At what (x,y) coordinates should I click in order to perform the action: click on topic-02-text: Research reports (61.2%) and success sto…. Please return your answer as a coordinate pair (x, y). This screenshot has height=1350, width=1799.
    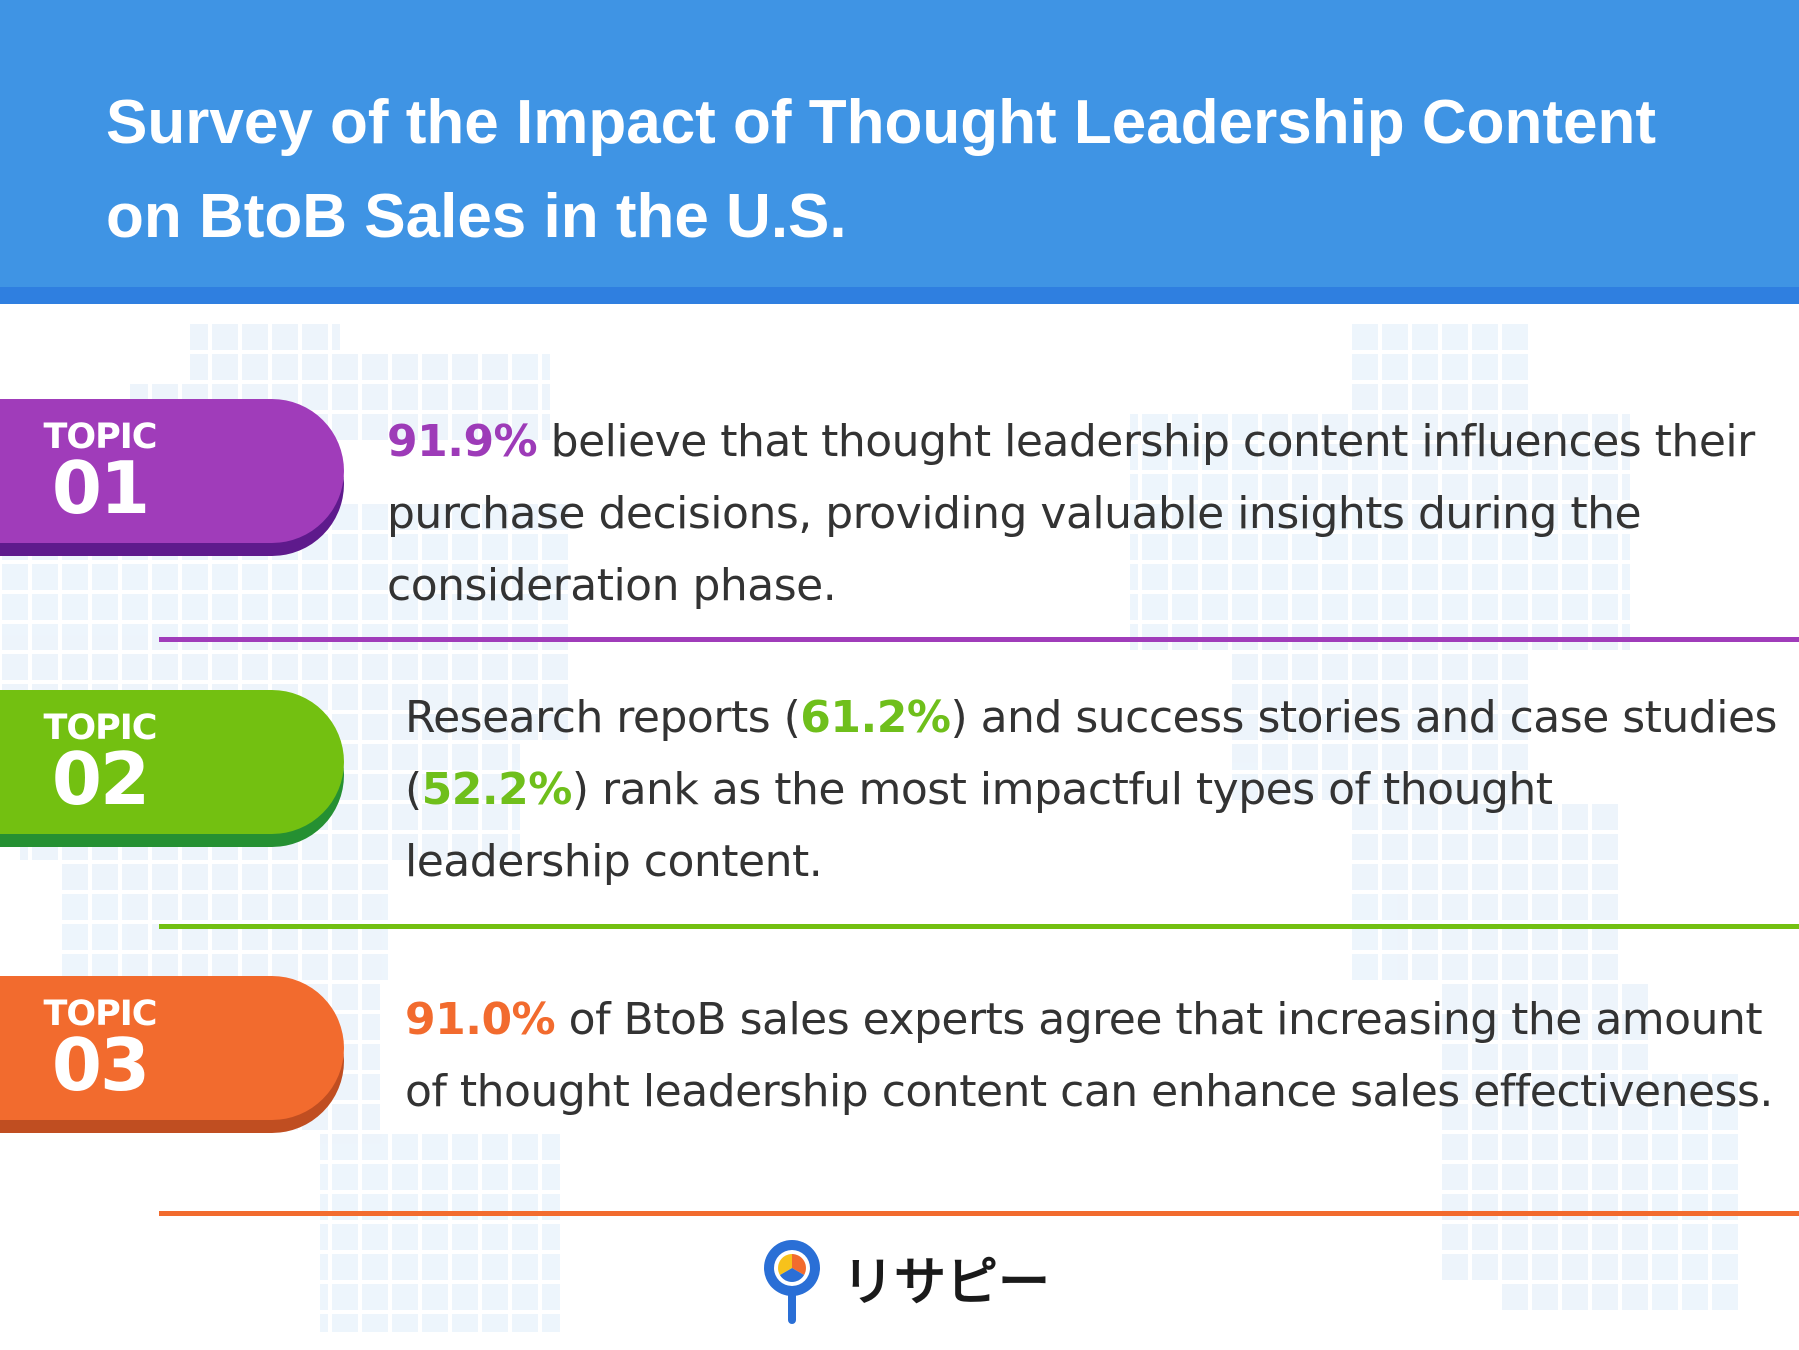
    Looking at the image, I should click on (1095, 790).